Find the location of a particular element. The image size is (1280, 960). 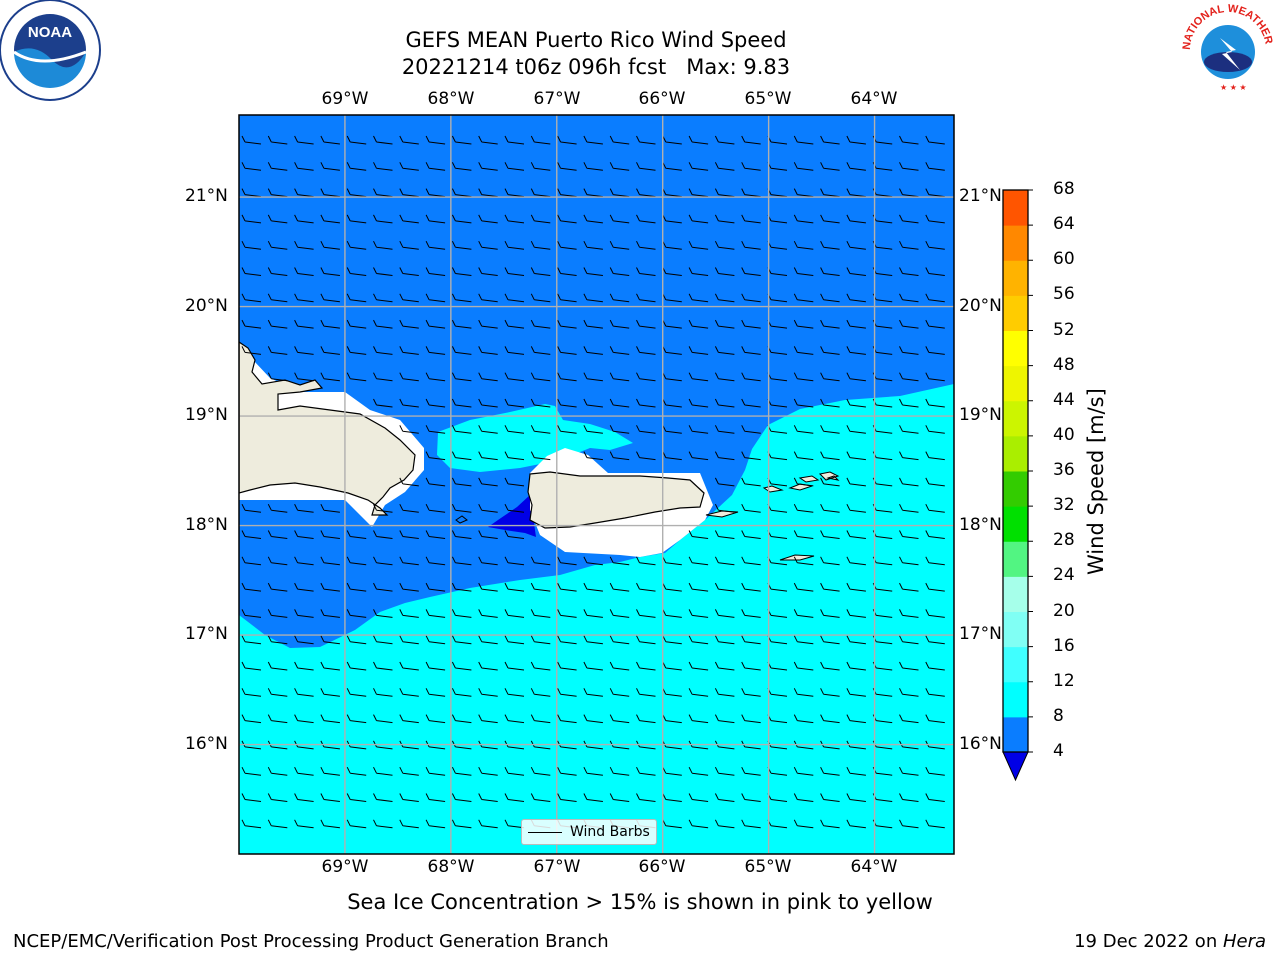

footer-machine: Hera is located at coordinates (1244, 941).